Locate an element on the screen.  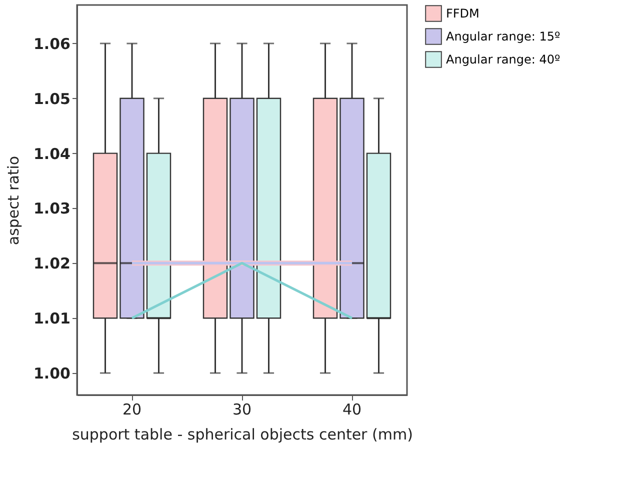
legend-label: Angular range: 15º is located at coordinates (503, 37).